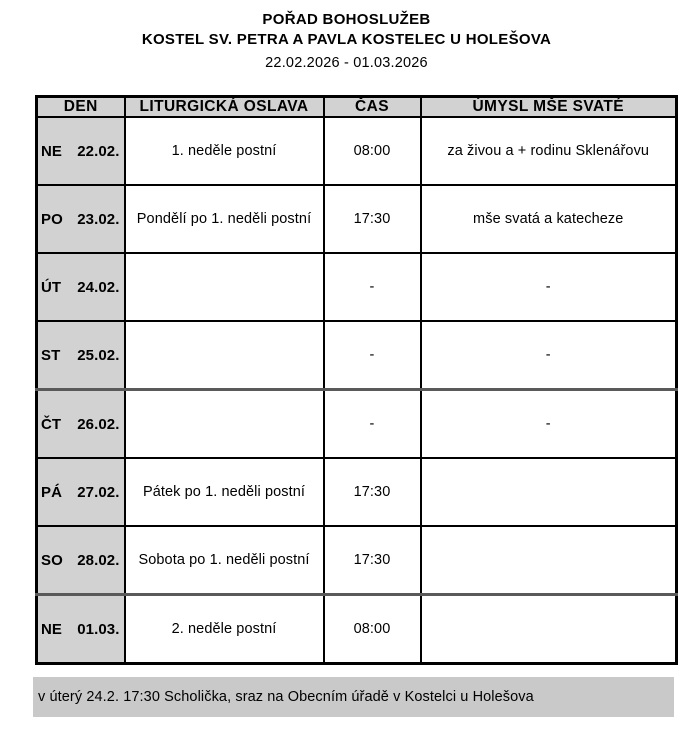  I want to click on day-cell: ST 25.02., so click(80, 355).